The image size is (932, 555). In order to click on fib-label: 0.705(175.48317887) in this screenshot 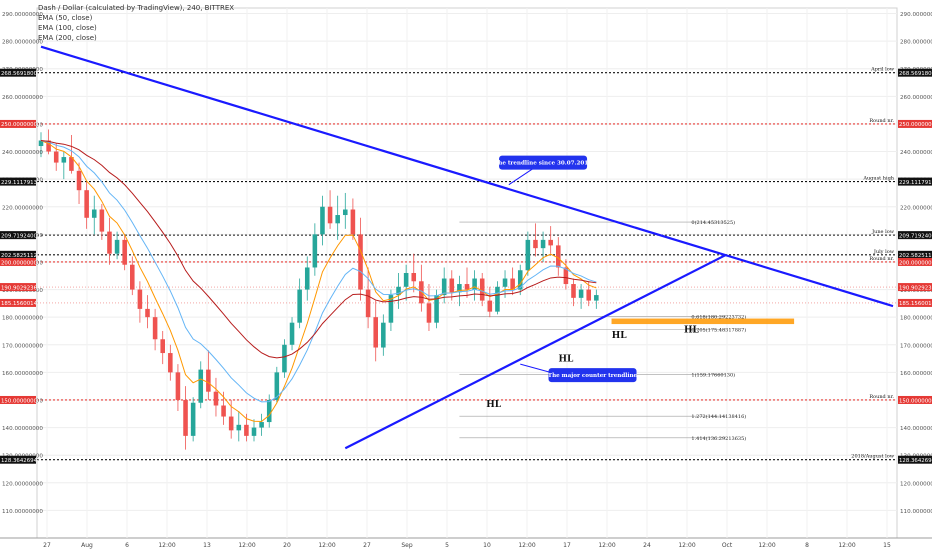, I will do `click(718, 330)`.